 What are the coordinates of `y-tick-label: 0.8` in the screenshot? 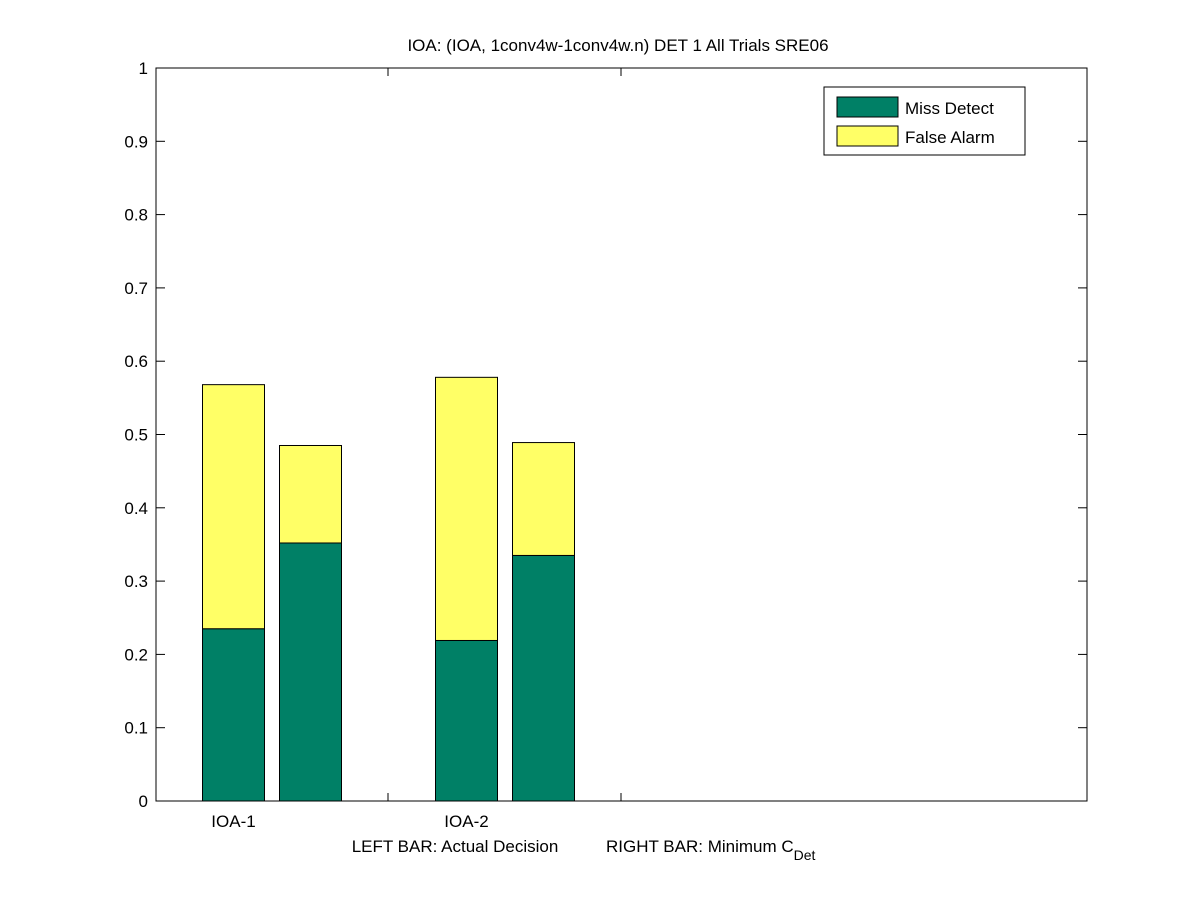 It's located at (136, 215).